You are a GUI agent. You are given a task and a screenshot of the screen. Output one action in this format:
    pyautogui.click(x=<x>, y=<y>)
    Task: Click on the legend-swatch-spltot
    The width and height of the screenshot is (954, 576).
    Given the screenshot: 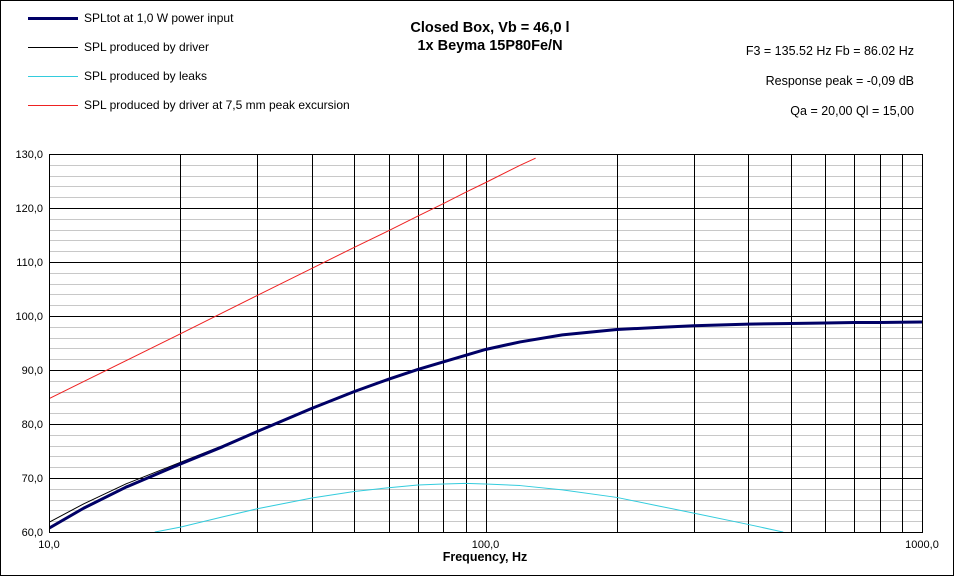 What is the action you would take?
    pyautogui.click(x=53, y=18)
    